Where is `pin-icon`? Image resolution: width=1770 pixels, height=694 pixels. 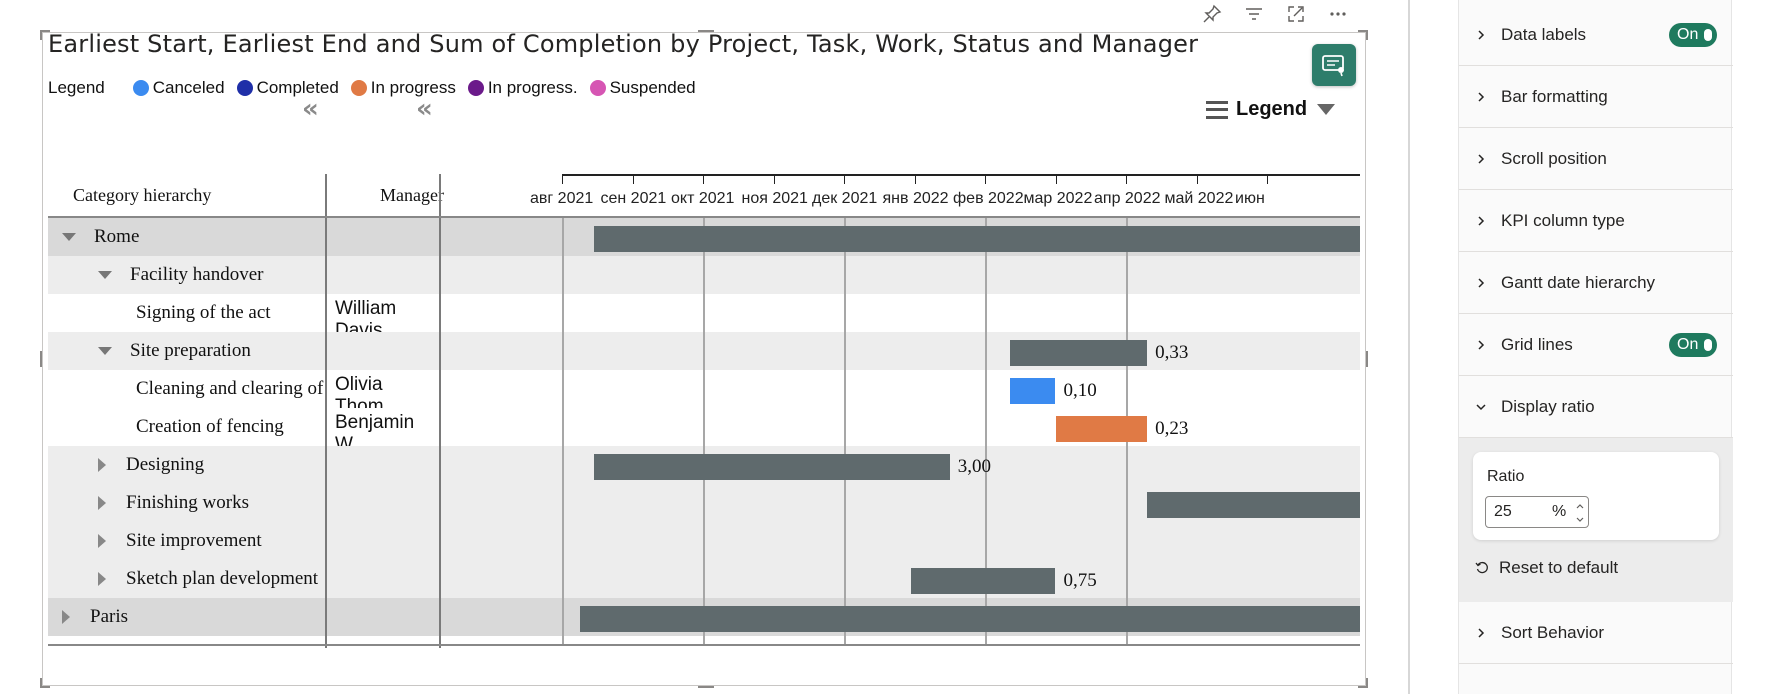
pin-icon is located at coordinates (1212, 14).